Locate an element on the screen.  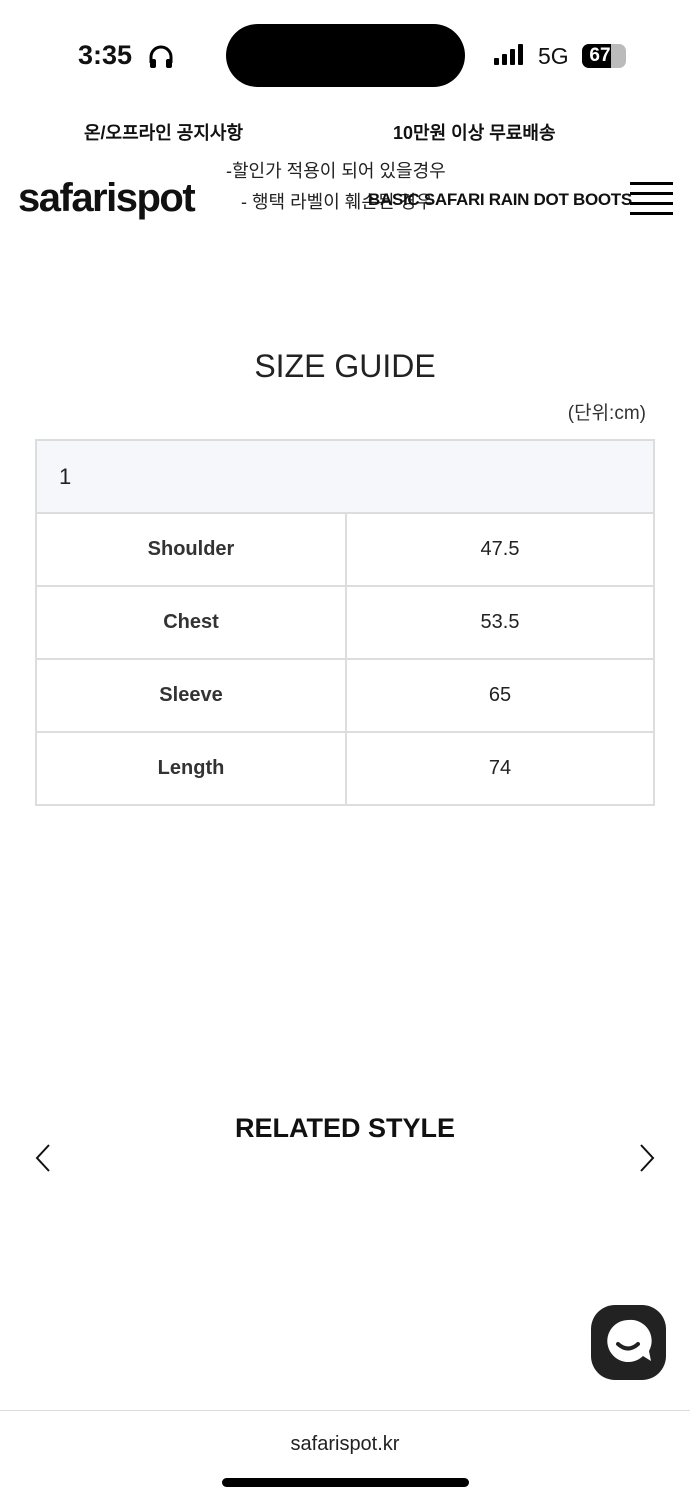
url-label: safarispot.kr is located at coordinates (345, 1444).